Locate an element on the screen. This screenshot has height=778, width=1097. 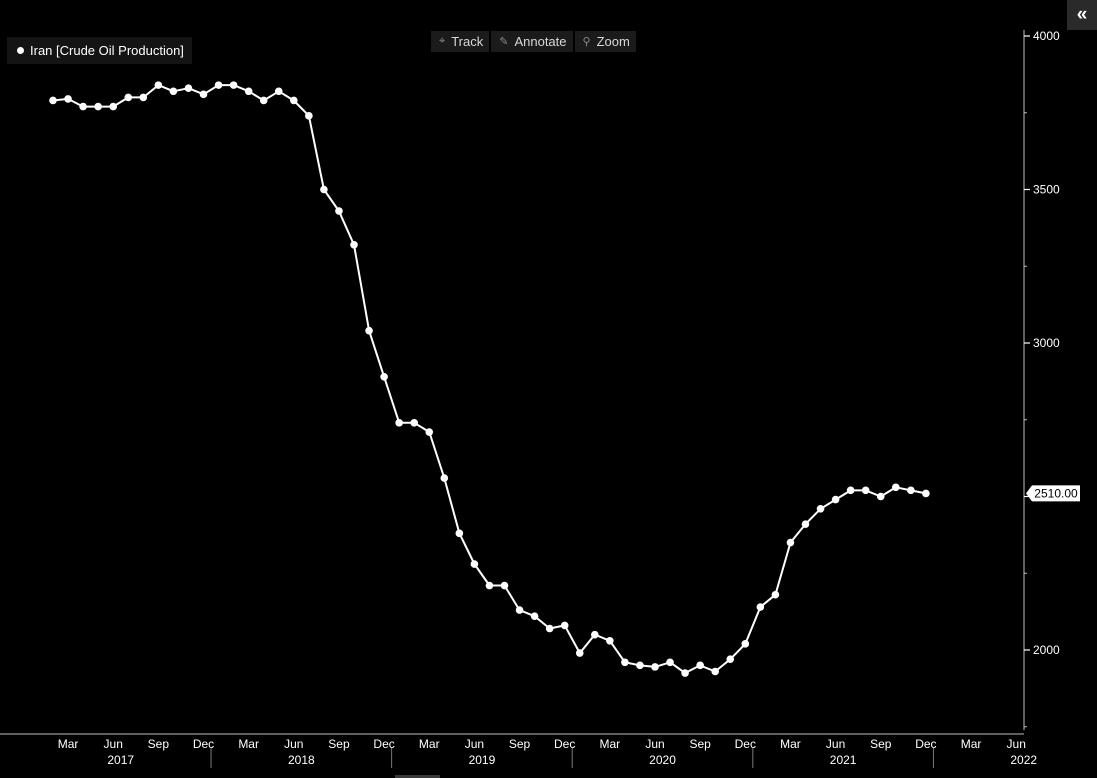
pencil-icon: ✎ is located at coordinates (504, 42).